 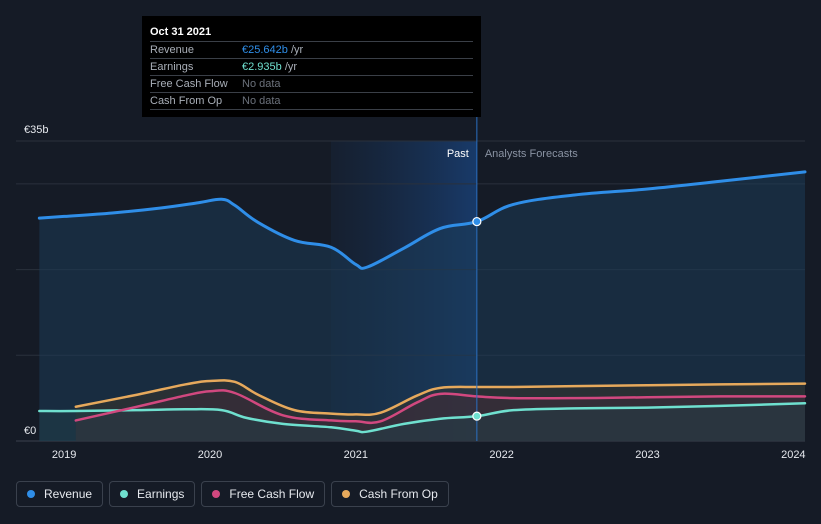 I want to click on x-axis-ticks: 2019 2020 2021 2022 2023 2024, so click(x=429, y=455).